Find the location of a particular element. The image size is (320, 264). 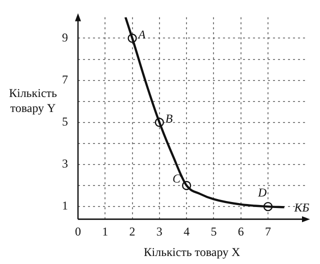

y-tick-label: 9 is located at coordinates (65, 37).